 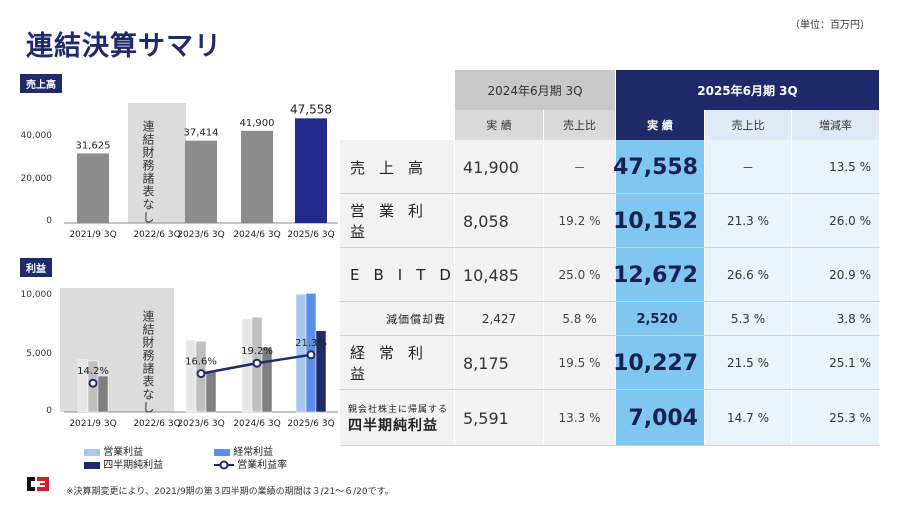 What do you see at coordinates (835, 418) in the screenshot?
I see `cell-growth: 25.3 %` at bounding box center [835, 418].